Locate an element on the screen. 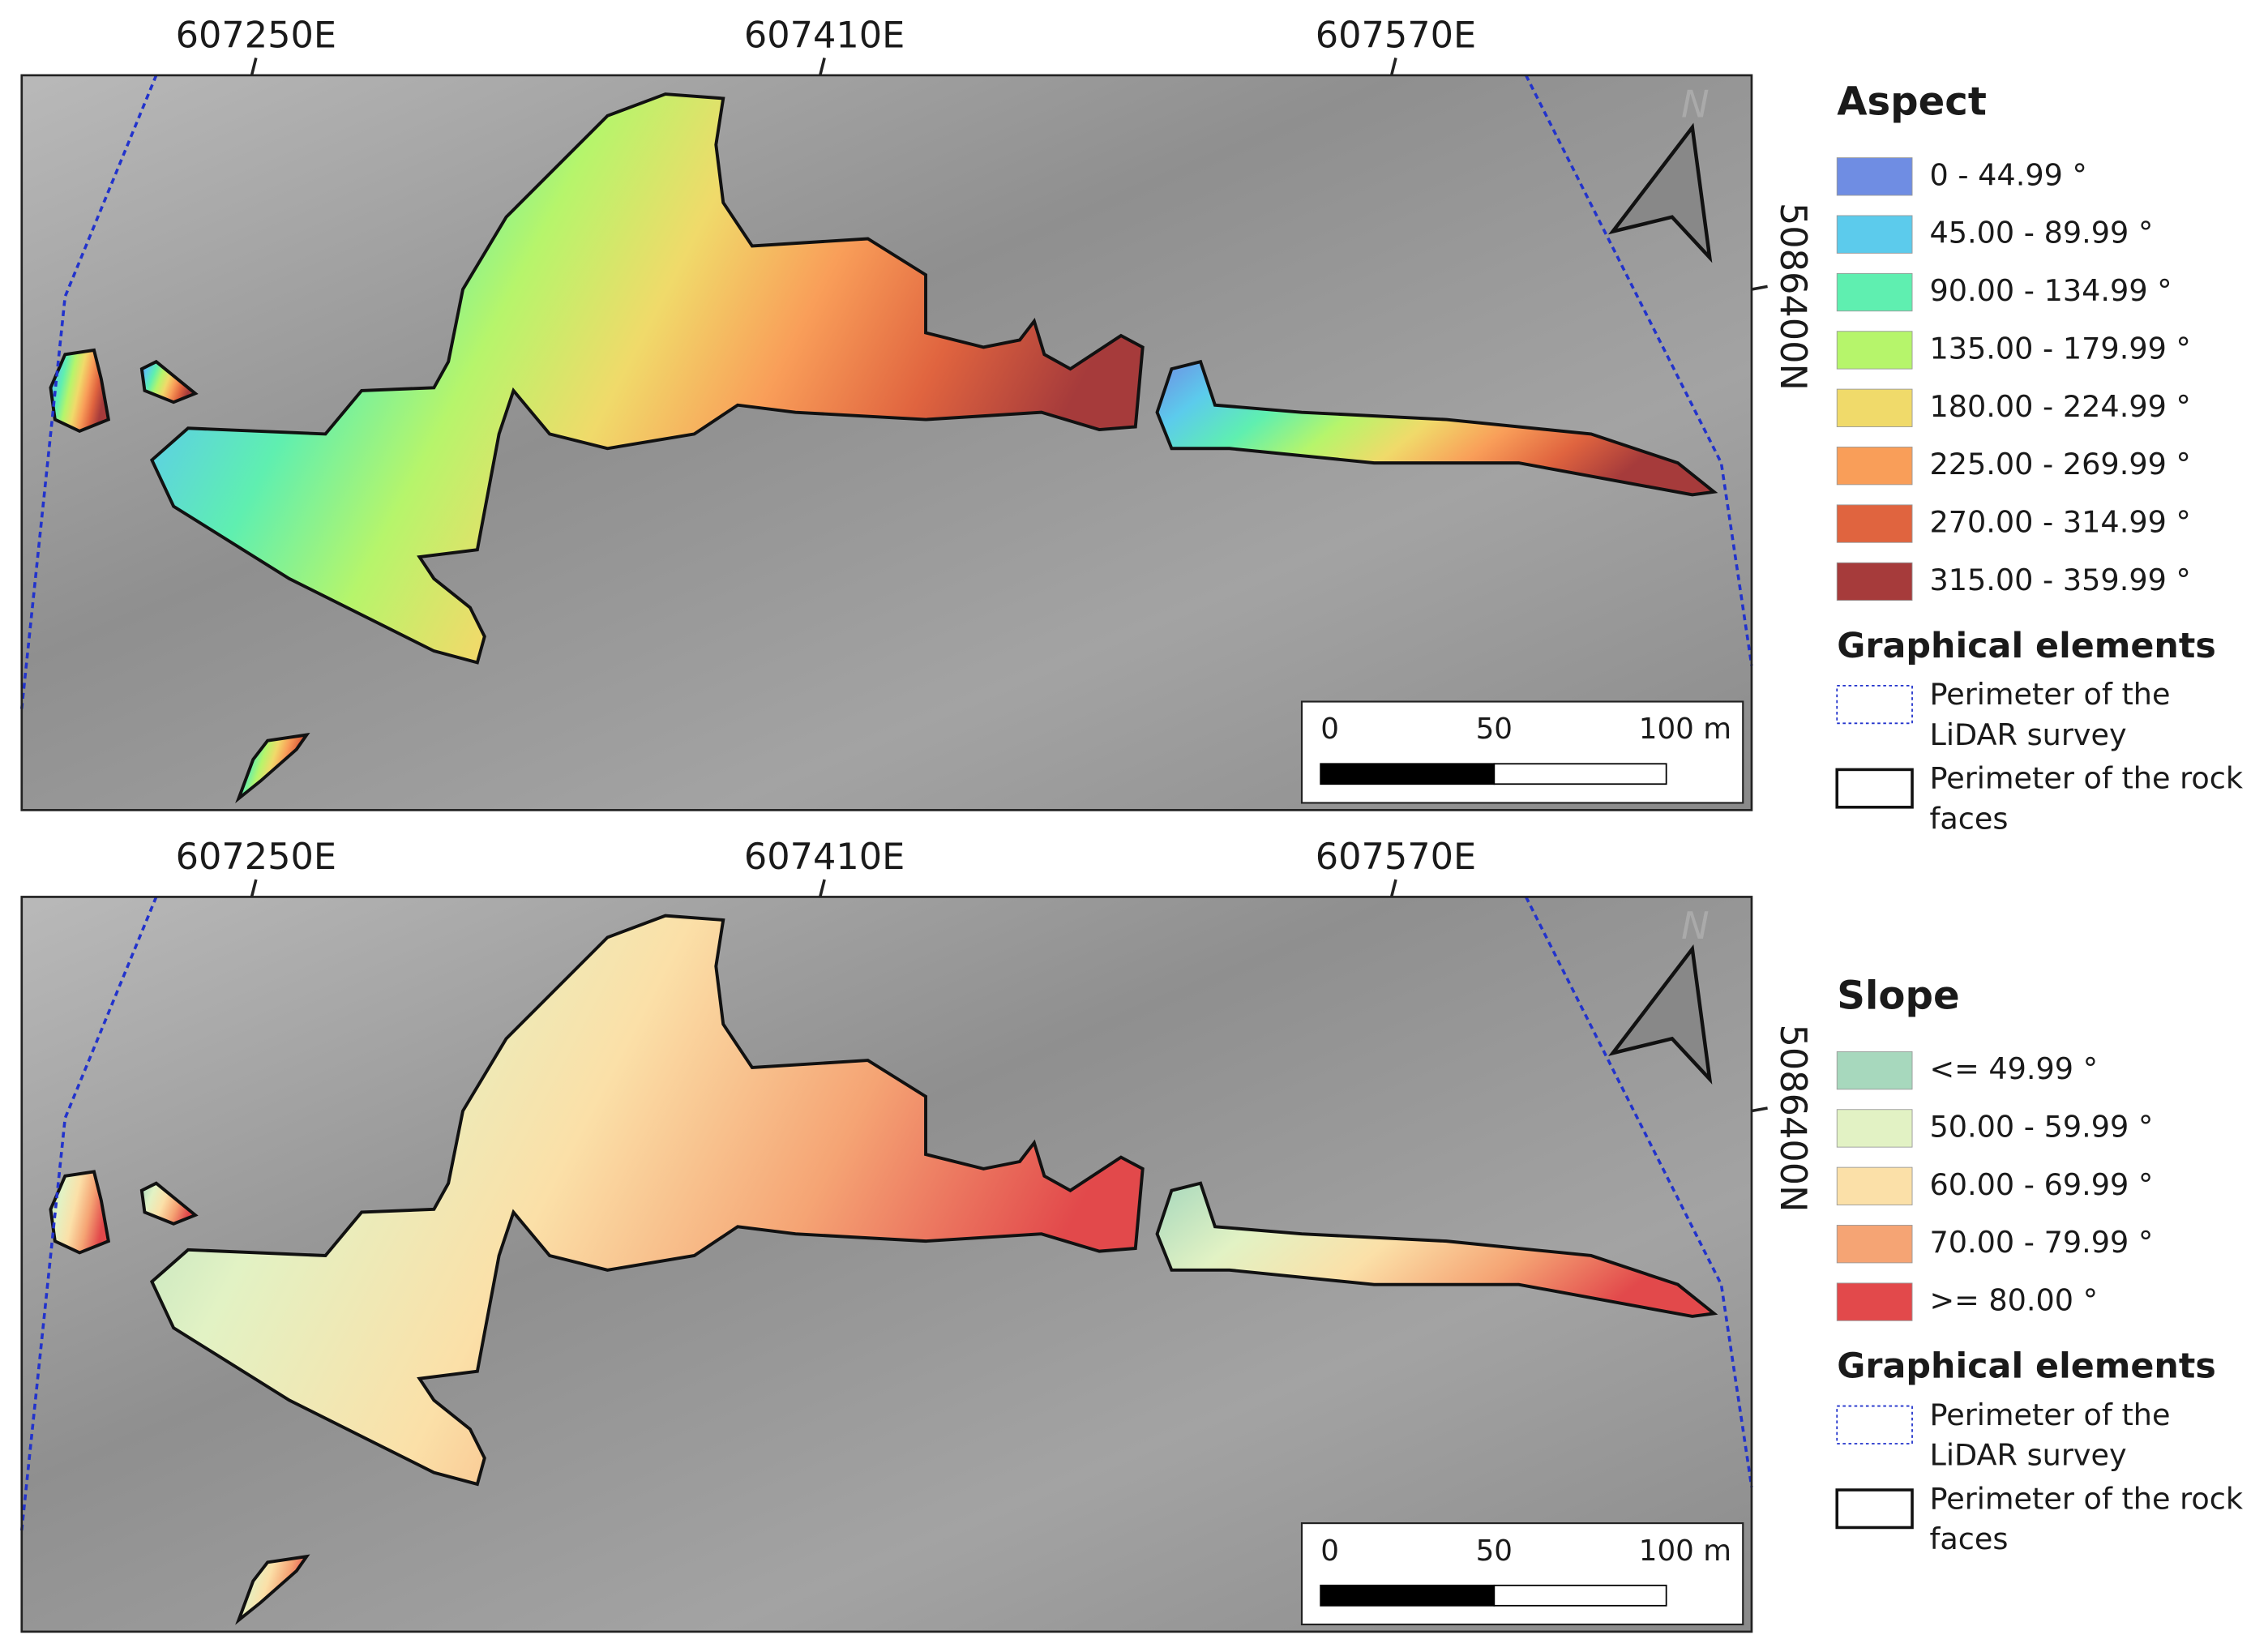 The image size is (2268, 1652). legend-label: 90.00 - 134.99 ° is located at coordinates (2050, 290).